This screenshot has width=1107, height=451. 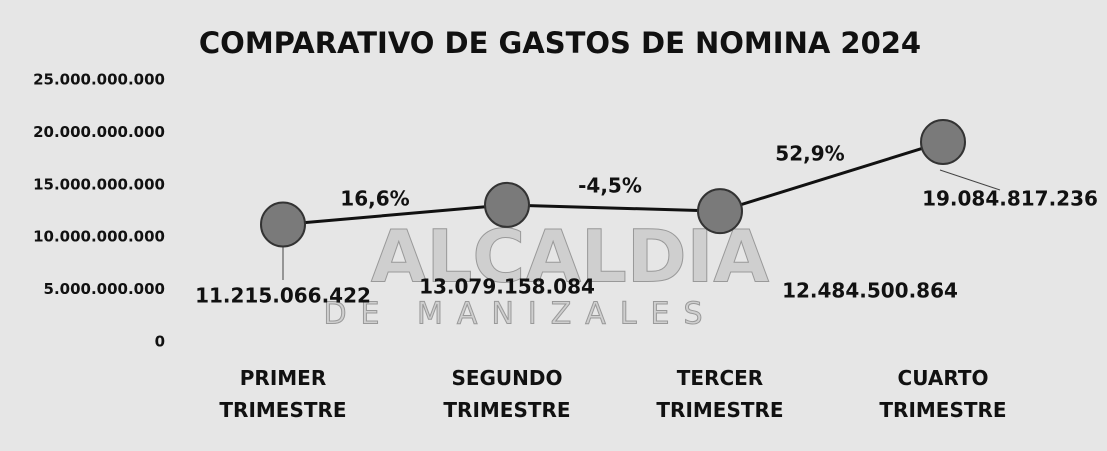 I want to click on y-tick-label: 10.000.000.000, so click(x=99, y=237).